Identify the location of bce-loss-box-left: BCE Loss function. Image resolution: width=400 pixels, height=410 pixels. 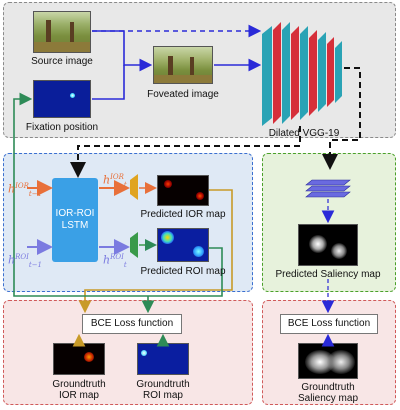
(132, 324).